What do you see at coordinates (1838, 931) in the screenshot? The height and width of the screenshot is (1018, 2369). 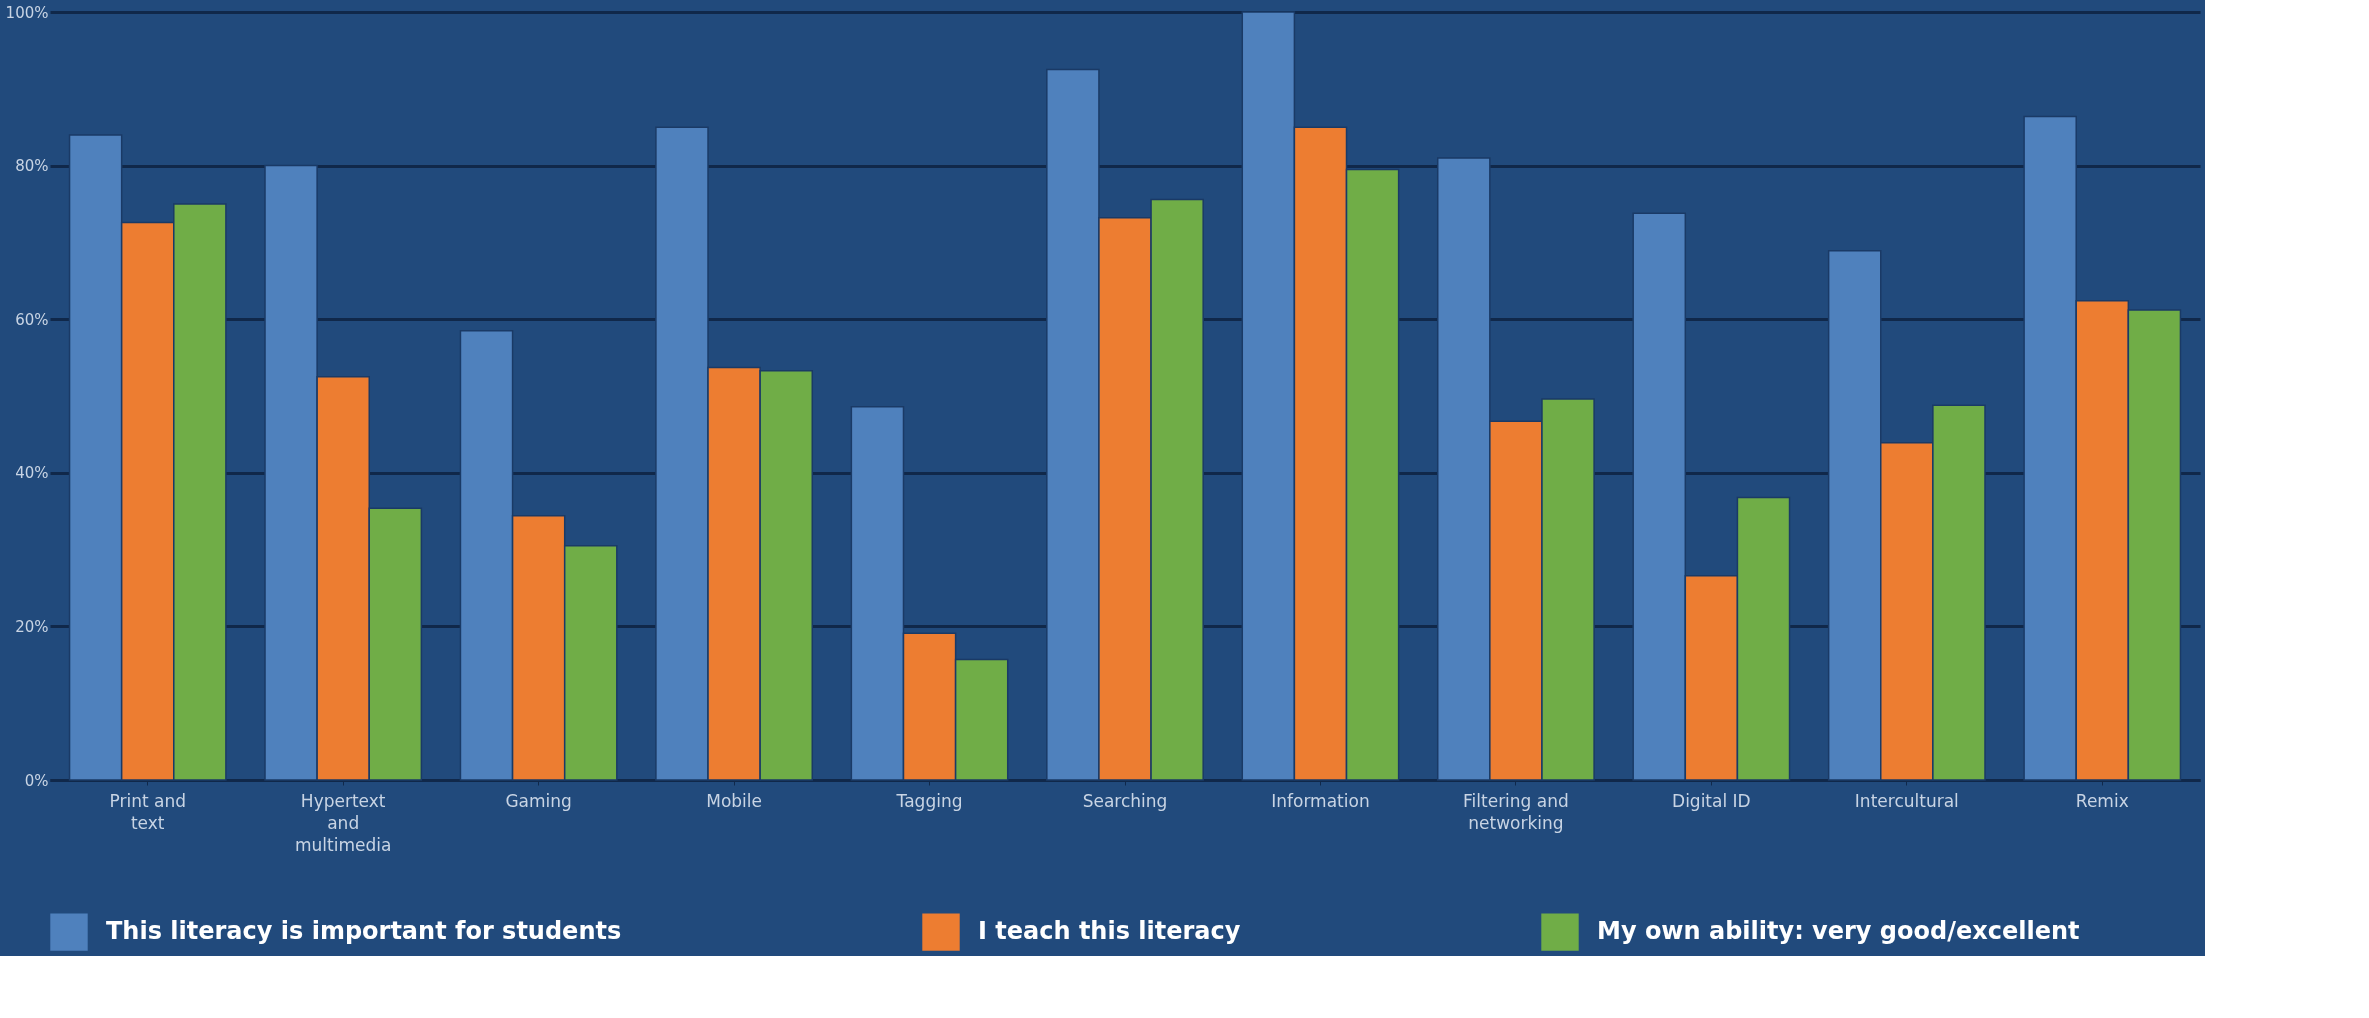 I see `legend-label: My own ability: very good/excellent` at bounding box center [1838, 931].